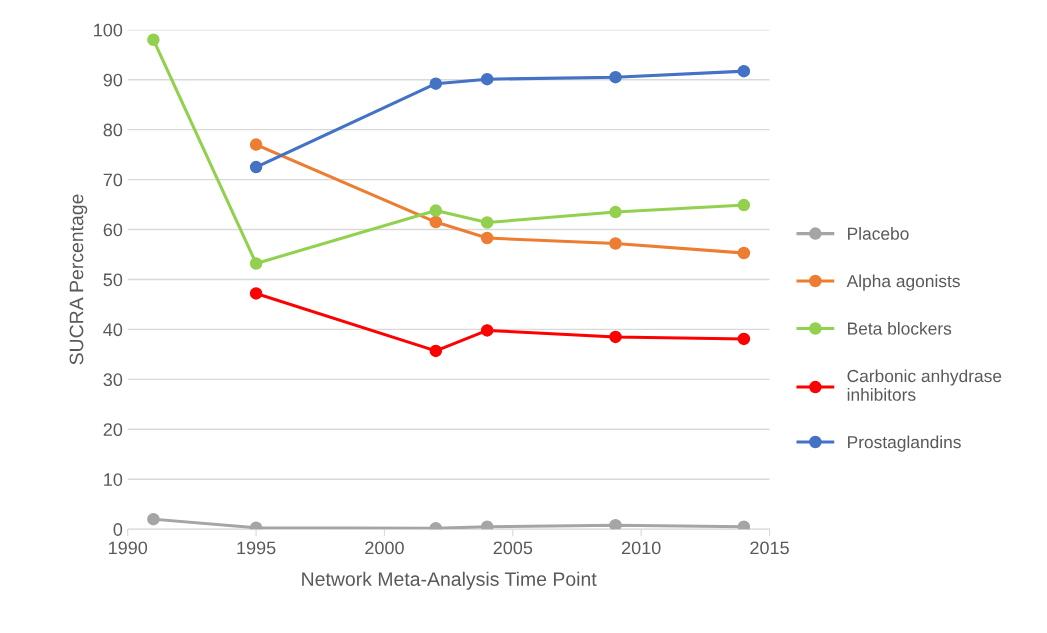 The width and height of the screenshot is (1047, 633). What do you see at coordinates (769, 548) in the screenshot?
I see `x-tick-label: 2015` at bounding box center [769, 548].